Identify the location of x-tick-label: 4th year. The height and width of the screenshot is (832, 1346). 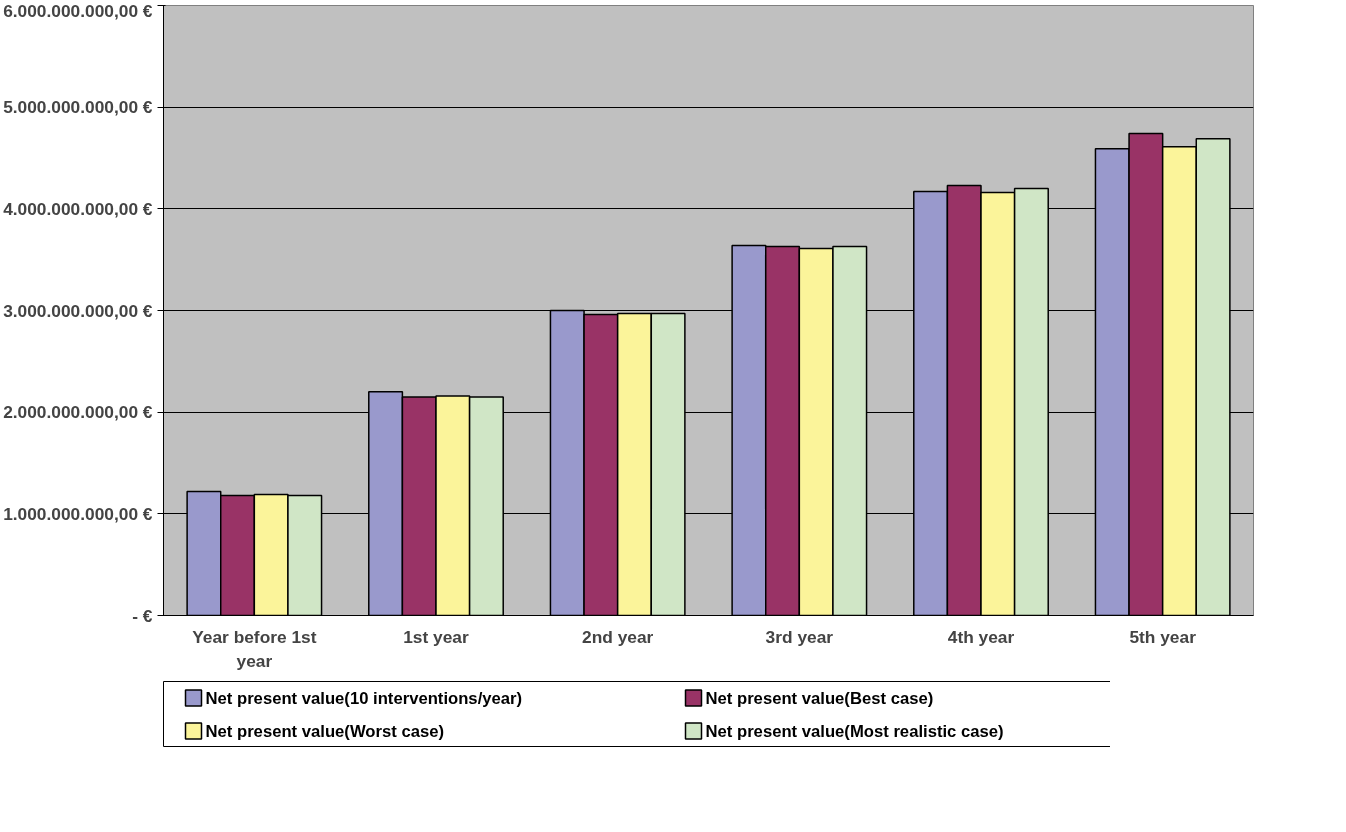
(981, 636).